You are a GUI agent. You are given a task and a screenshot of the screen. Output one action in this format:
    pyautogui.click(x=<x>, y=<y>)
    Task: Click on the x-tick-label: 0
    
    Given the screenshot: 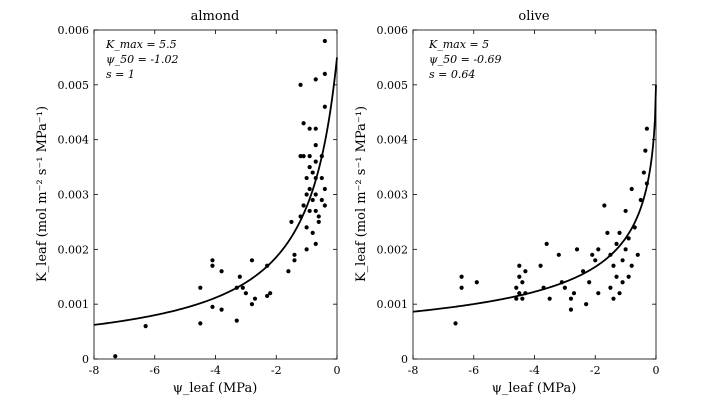 What is the action you would take?
    pyautogui.click(x=656, y=370)
    